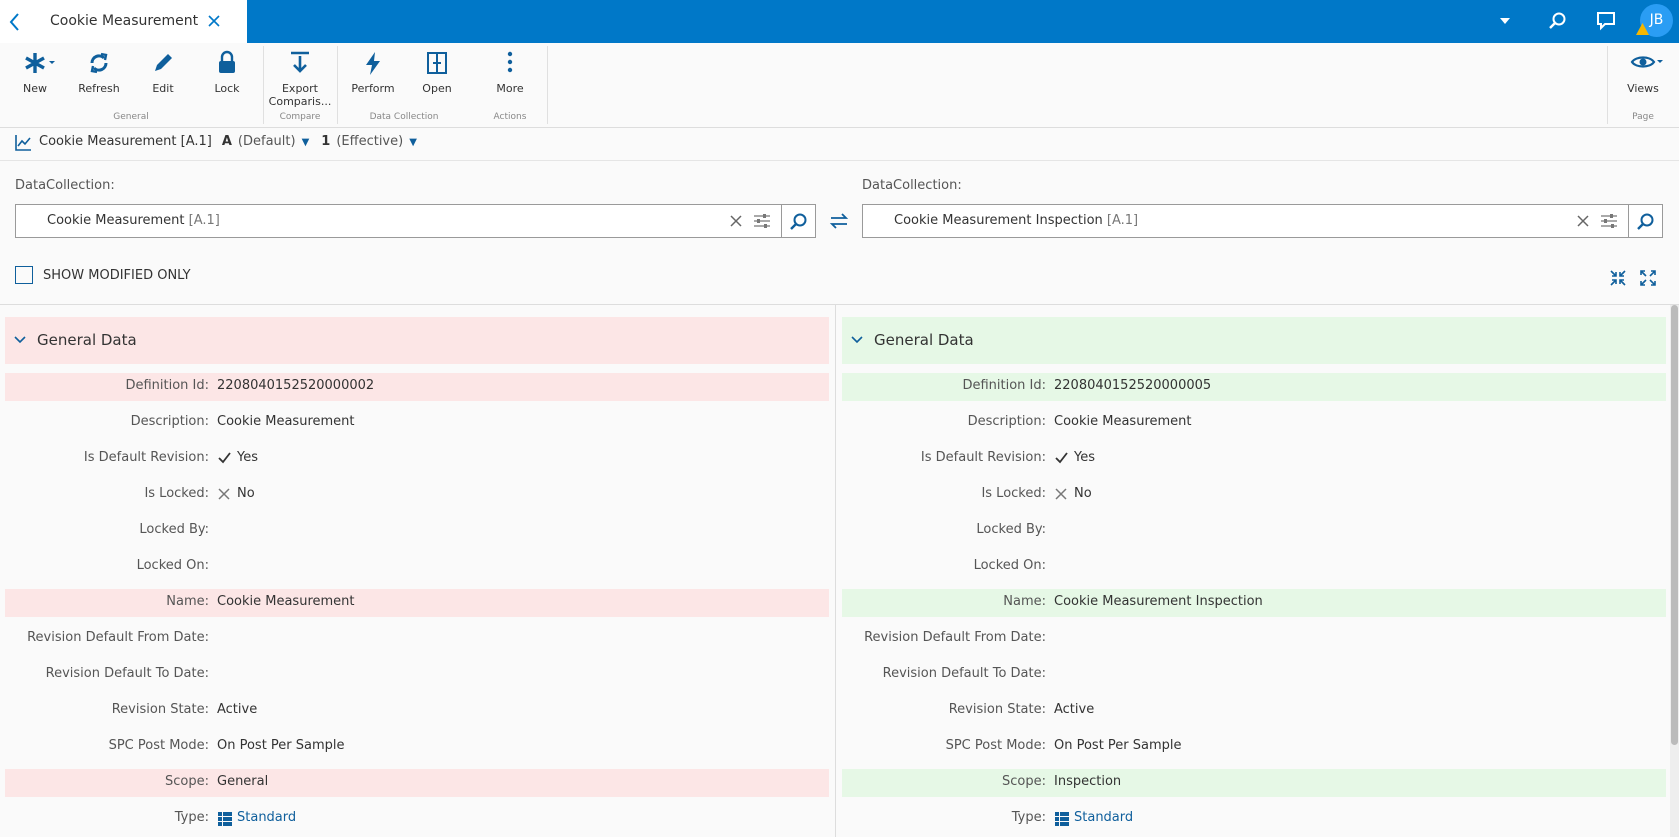 The width and height of the screenshot is (1679, 837). I want to click on field-label: Is Locked:, so click(1013, 493).